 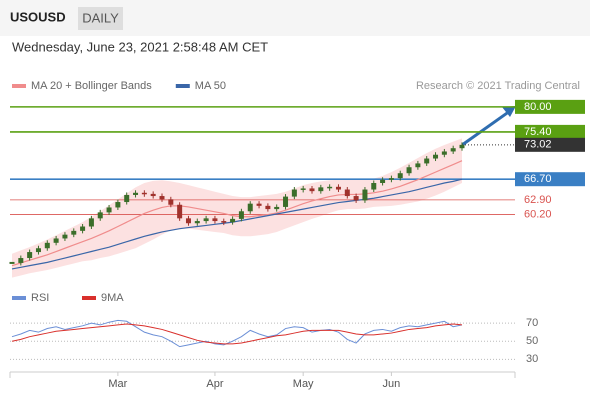 What do you see at coordinates (38, 16) in the screenshot?
I see `symbol: USOUSD` at bounding box center [38, 16].